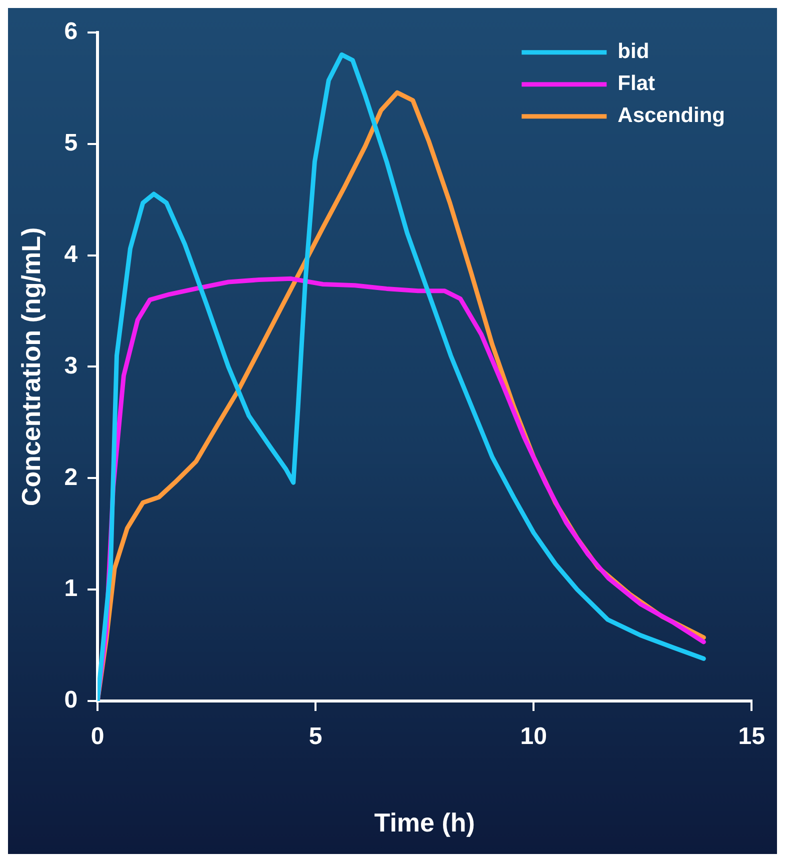 The height and width of the screenshot is (862, 785). I want to click on y-tick-label: 5, so click(71, 142).